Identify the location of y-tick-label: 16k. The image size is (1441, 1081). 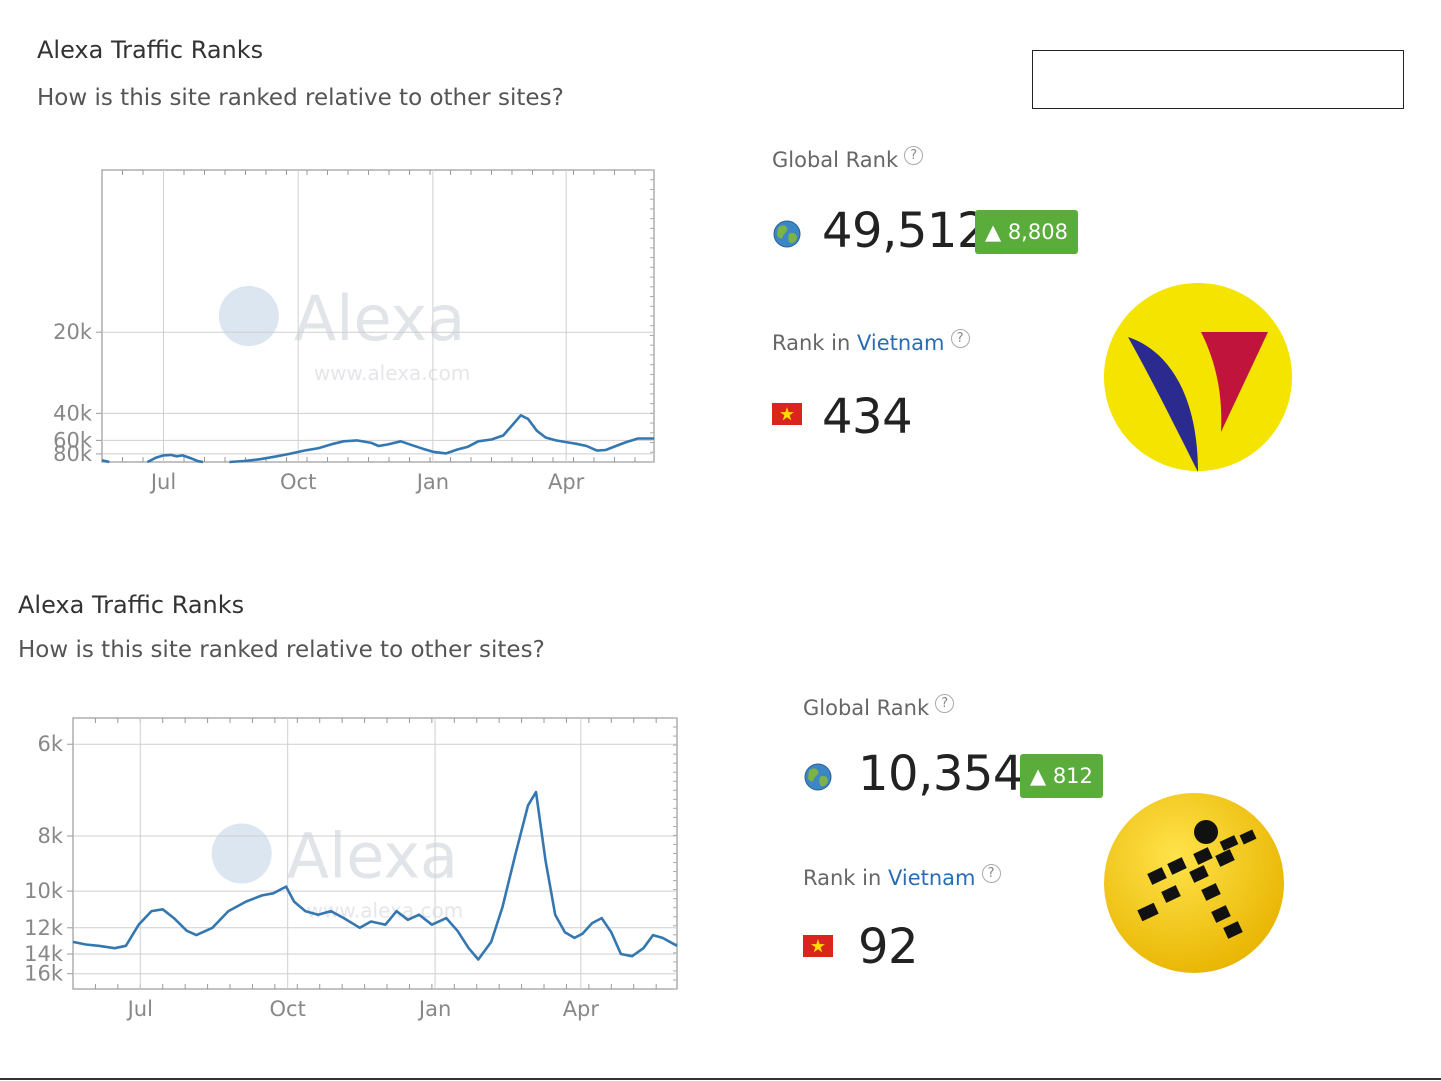
(44, 974).